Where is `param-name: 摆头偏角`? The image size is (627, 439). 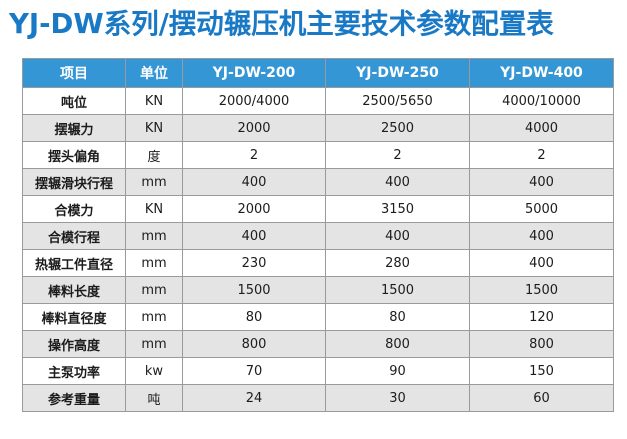 param-name: 摆头偏角 is located at coordinates (74, 155).